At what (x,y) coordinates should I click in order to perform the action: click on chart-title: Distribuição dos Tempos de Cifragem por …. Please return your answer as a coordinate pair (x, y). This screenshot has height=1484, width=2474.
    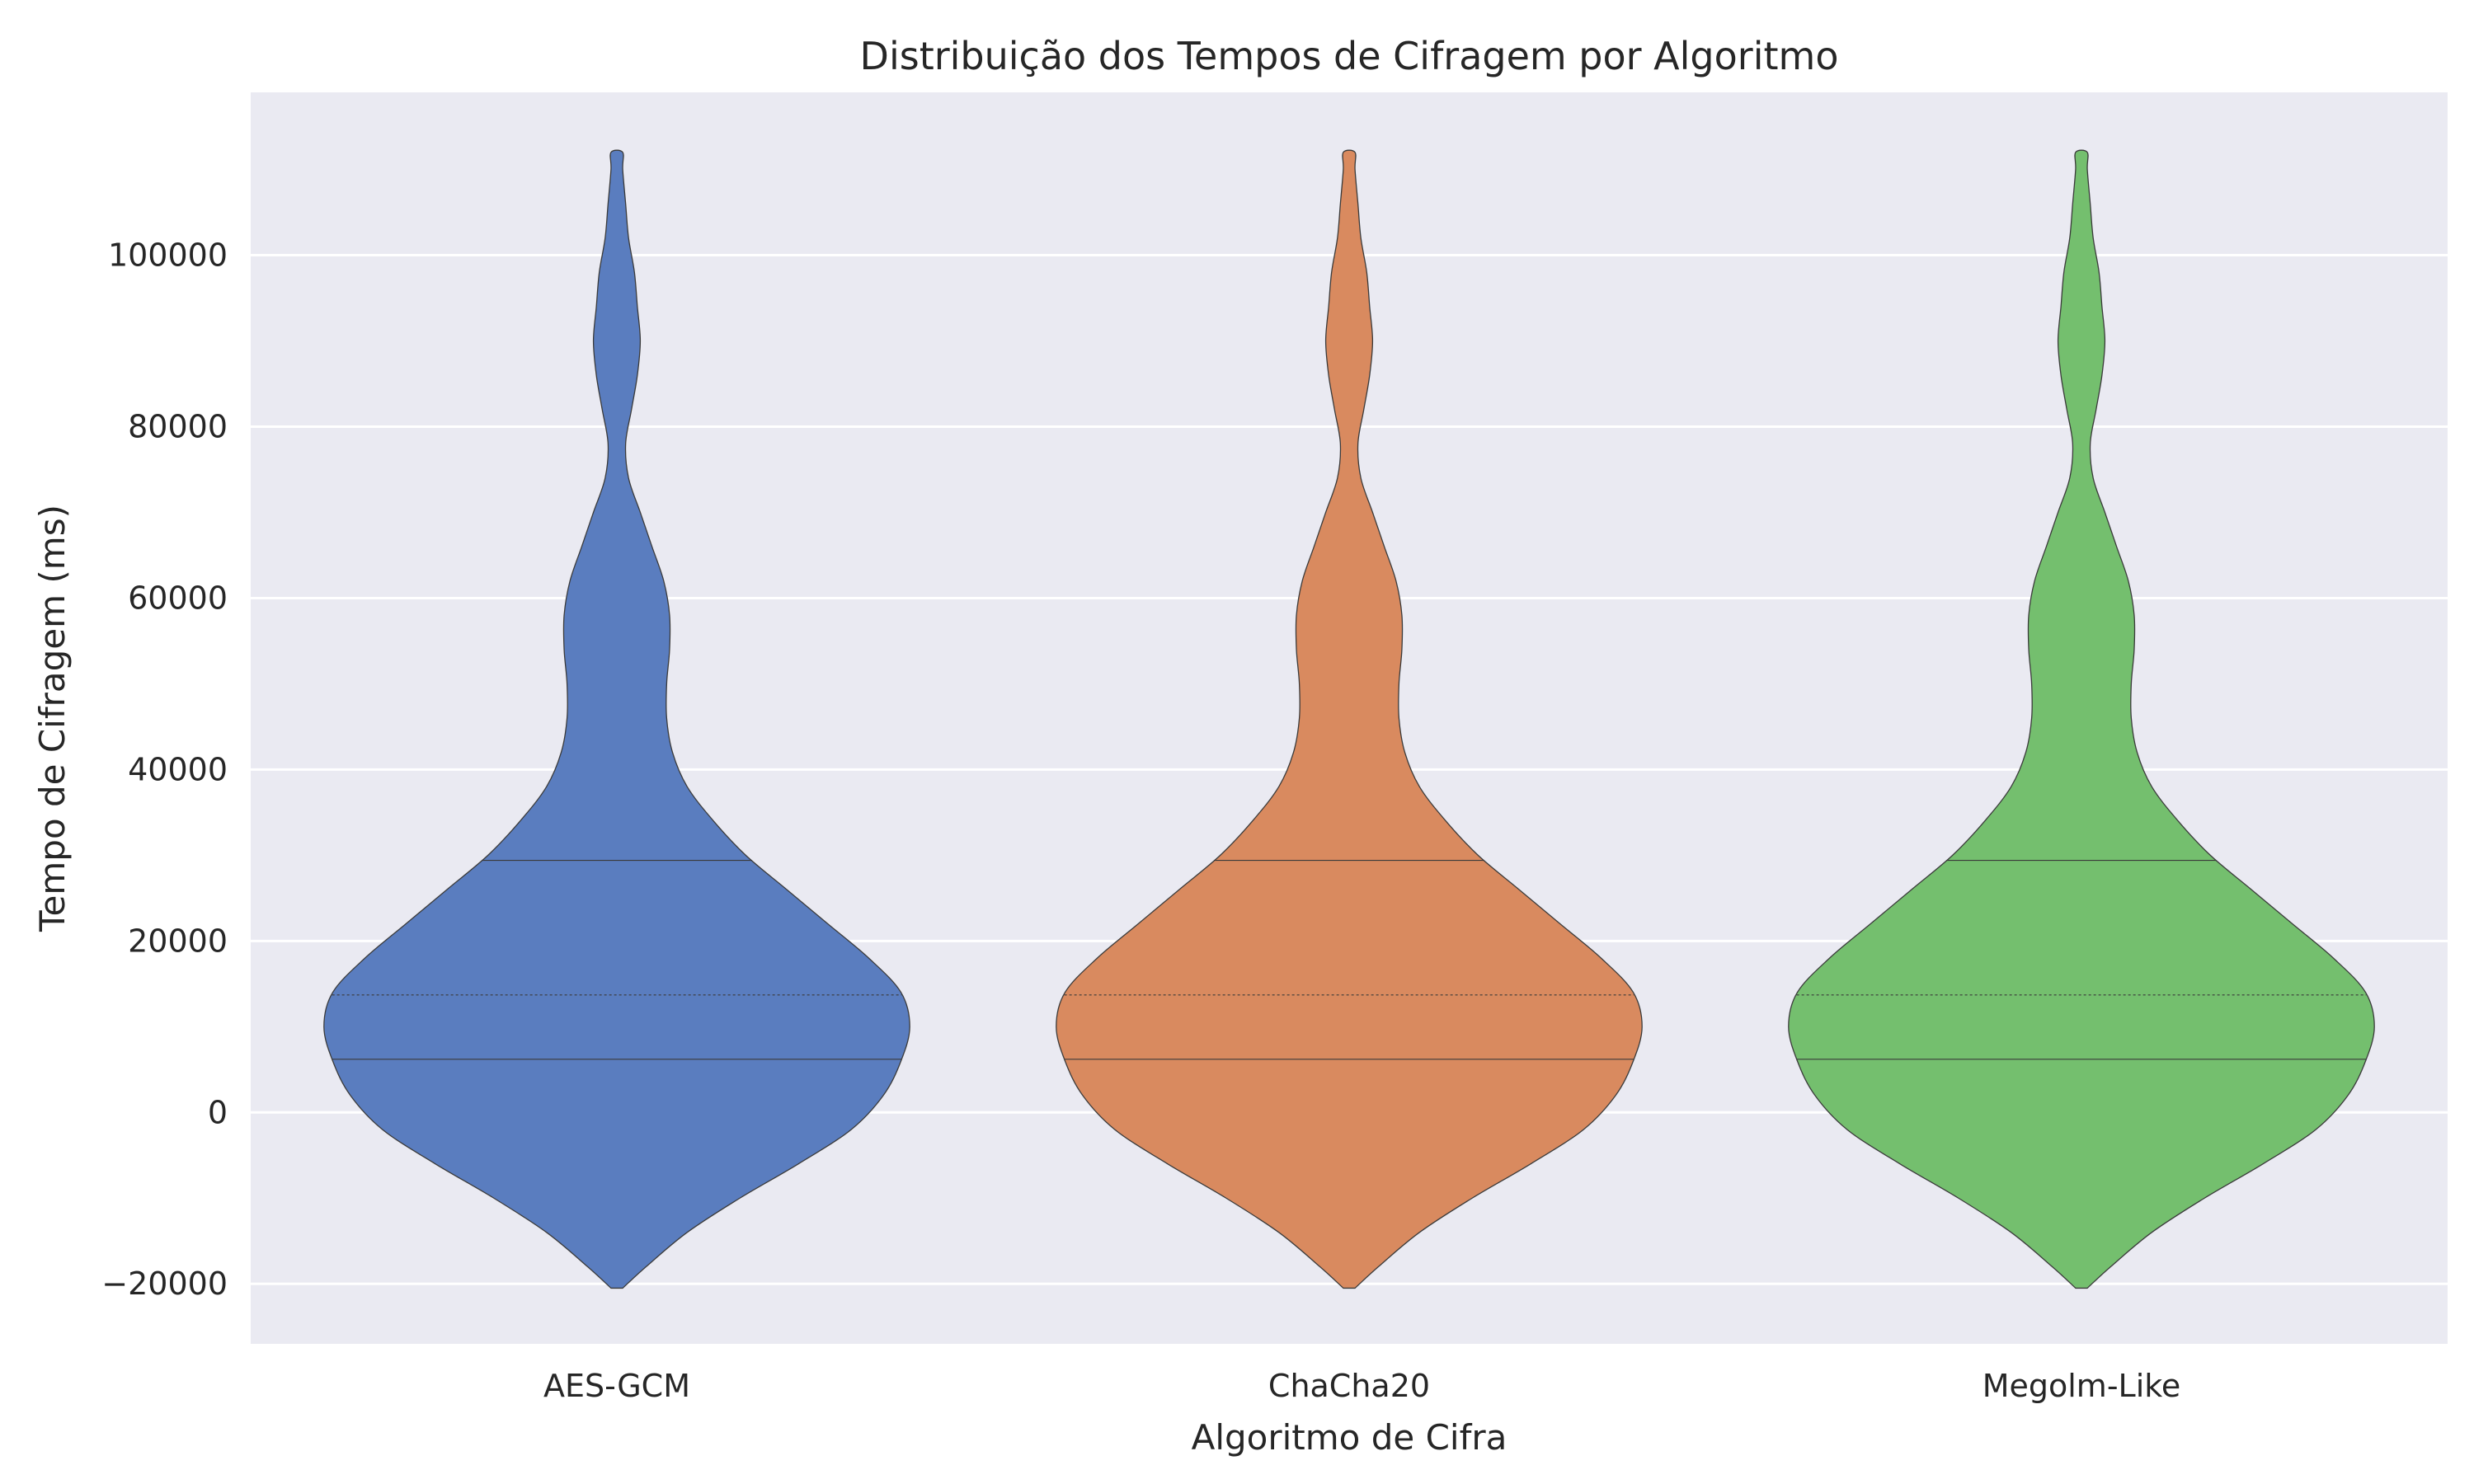
    Looking at the image, I should click on (1349, 56).